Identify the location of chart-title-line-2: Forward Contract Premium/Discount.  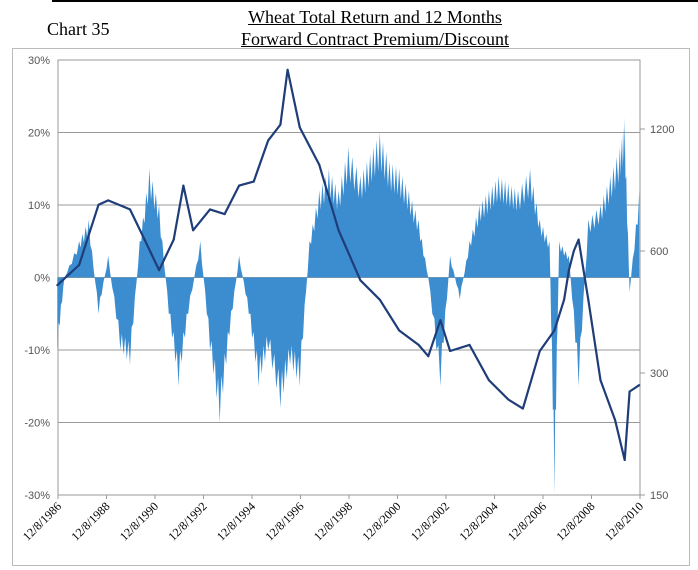
(375, 39).